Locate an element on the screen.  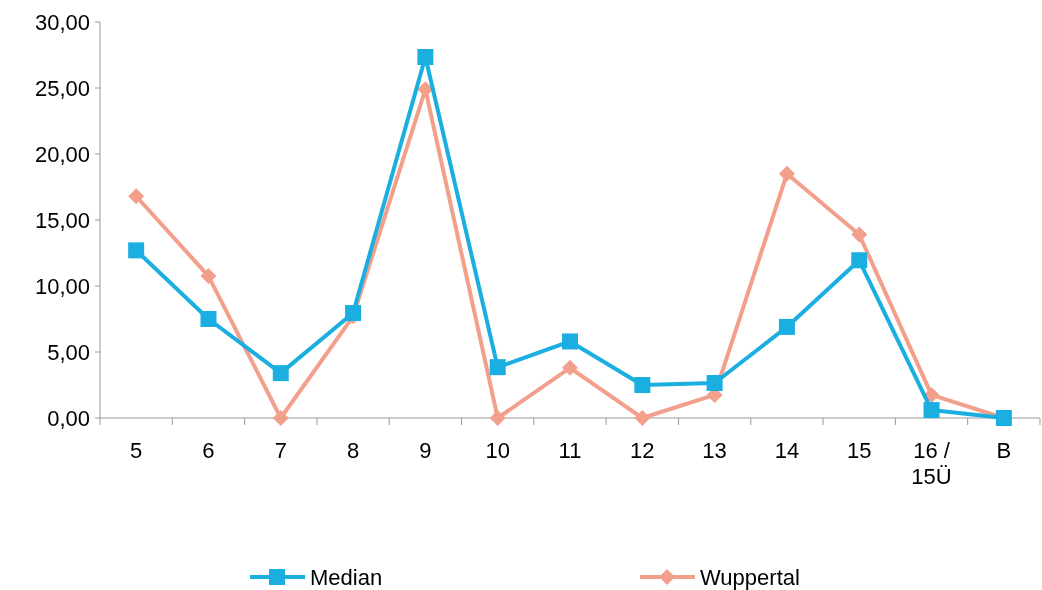
x-tick-label: B is located at coordinates (1004, 450).